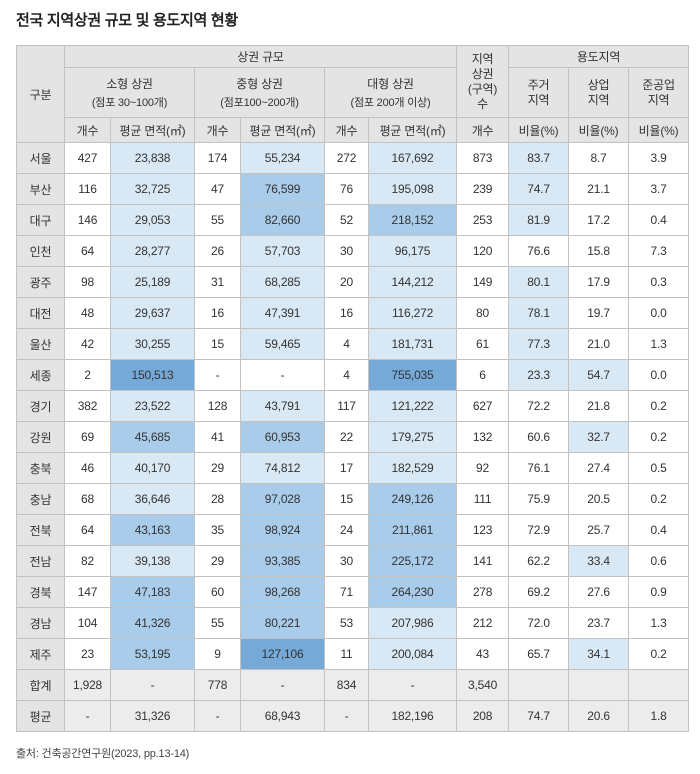  What do you see at coordinates (539, 654) in the screenshot?
I see `data-cell: 65.7` at bounding box center [539, 654].